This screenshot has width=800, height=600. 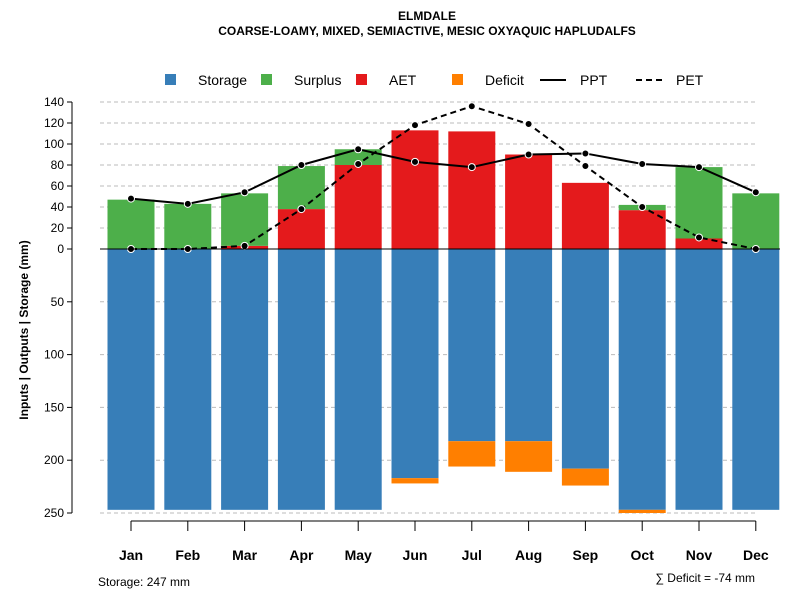 I want to click on y-tick-label: 20, so click(x=58, y=228).